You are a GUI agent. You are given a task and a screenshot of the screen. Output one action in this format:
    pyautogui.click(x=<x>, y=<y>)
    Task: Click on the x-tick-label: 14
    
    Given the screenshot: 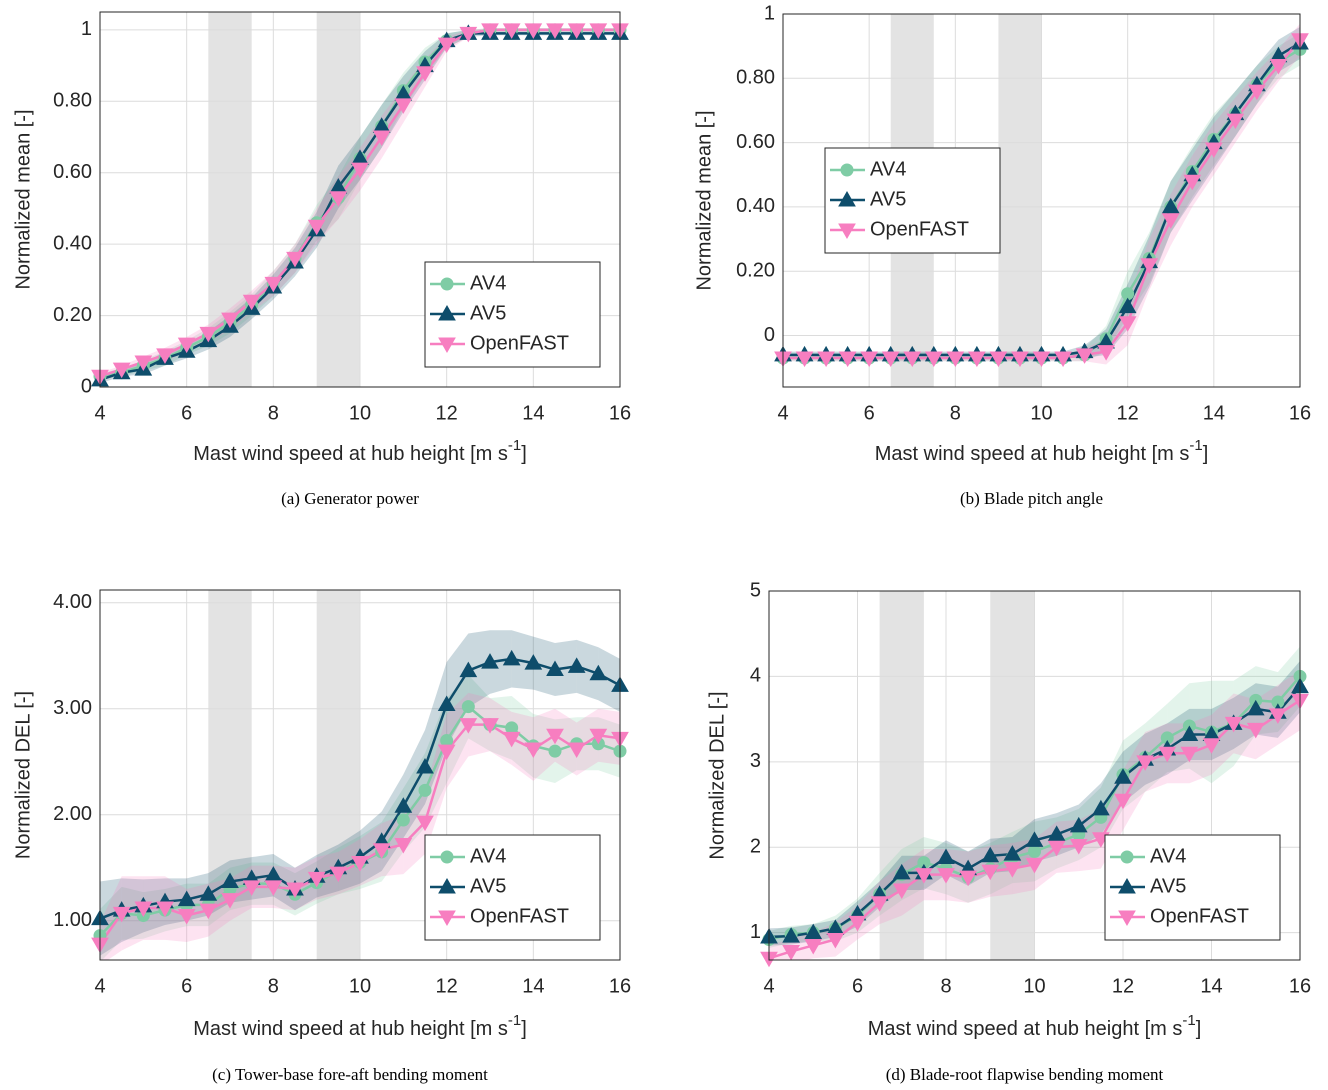 What is the action you would take?
    pyautogui.click(x=533, y=986)
    